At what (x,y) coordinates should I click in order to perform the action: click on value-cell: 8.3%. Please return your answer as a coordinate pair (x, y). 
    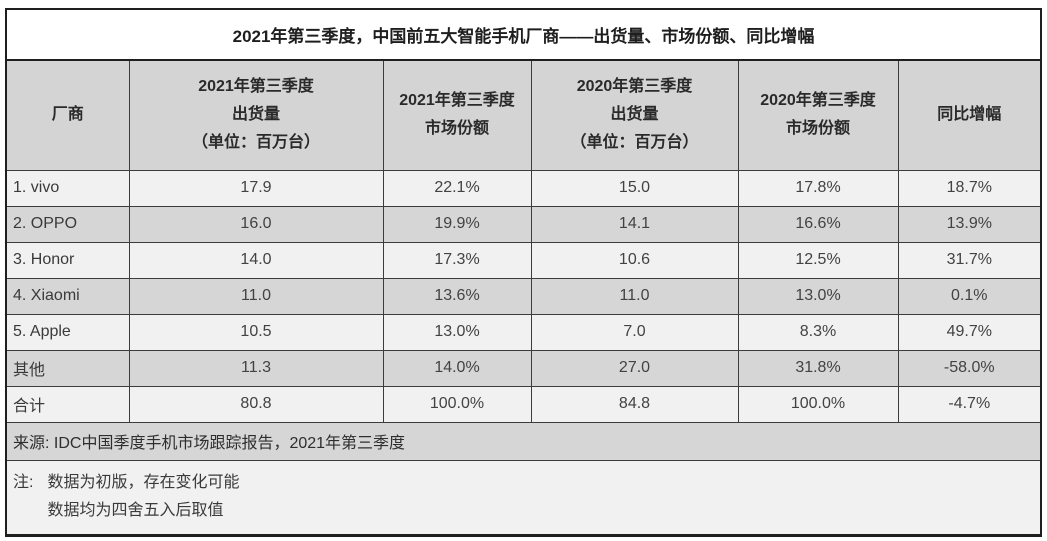
    Looking at the image, I should click on (818, 332).